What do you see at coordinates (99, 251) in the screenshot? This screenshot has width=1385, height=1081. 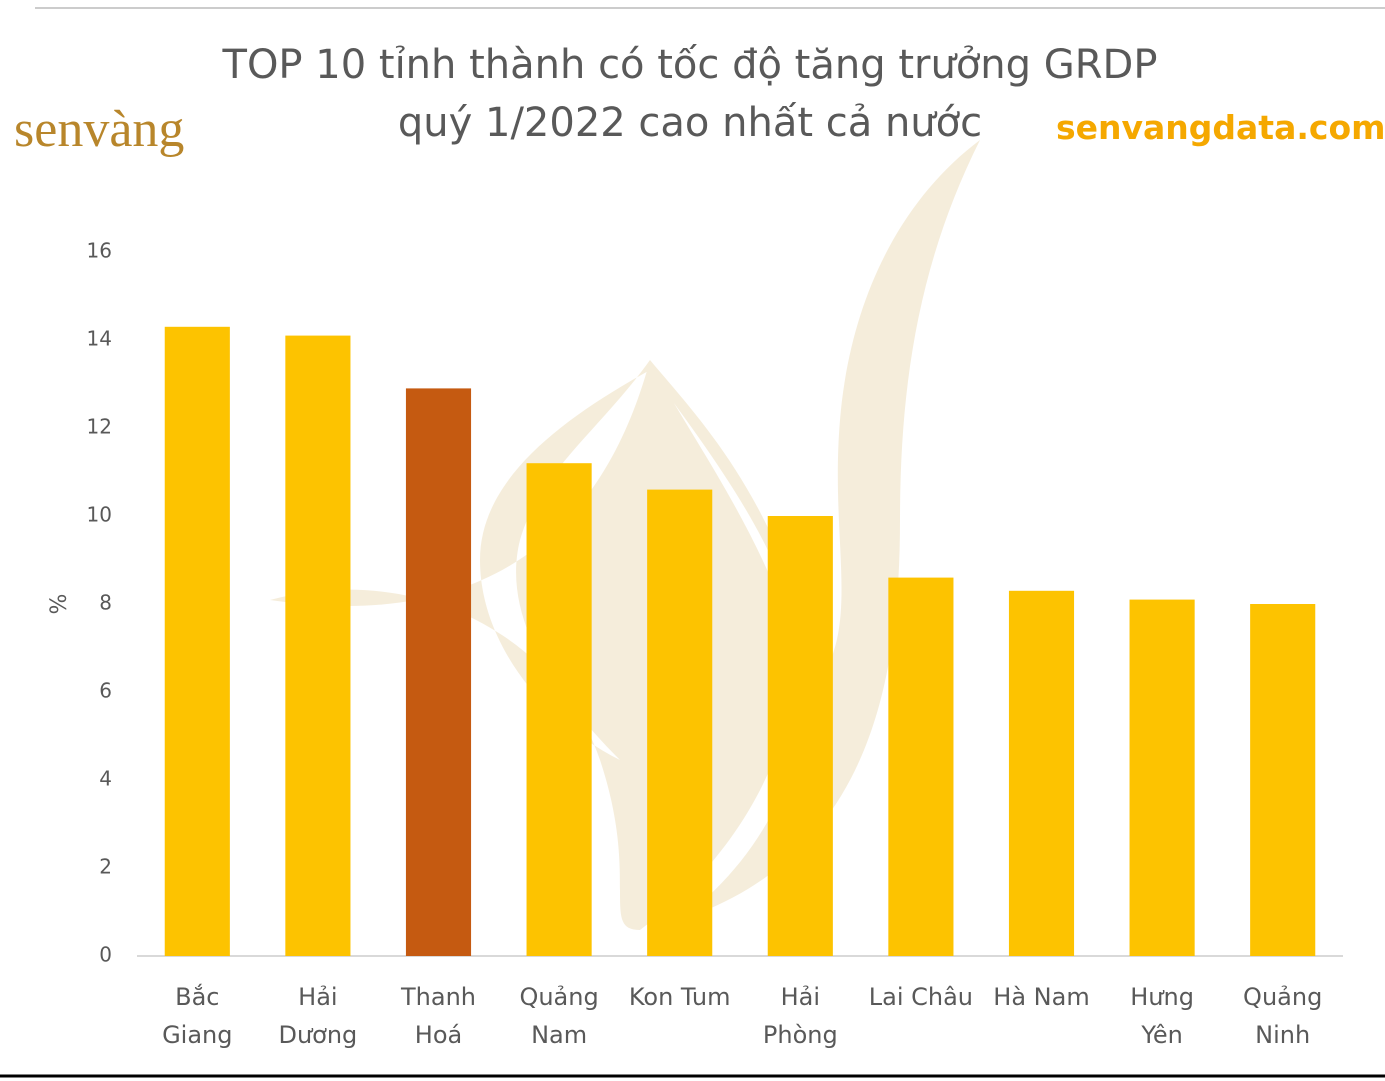 I see `y-tick-label: 16` at bounding box center [99, 251].